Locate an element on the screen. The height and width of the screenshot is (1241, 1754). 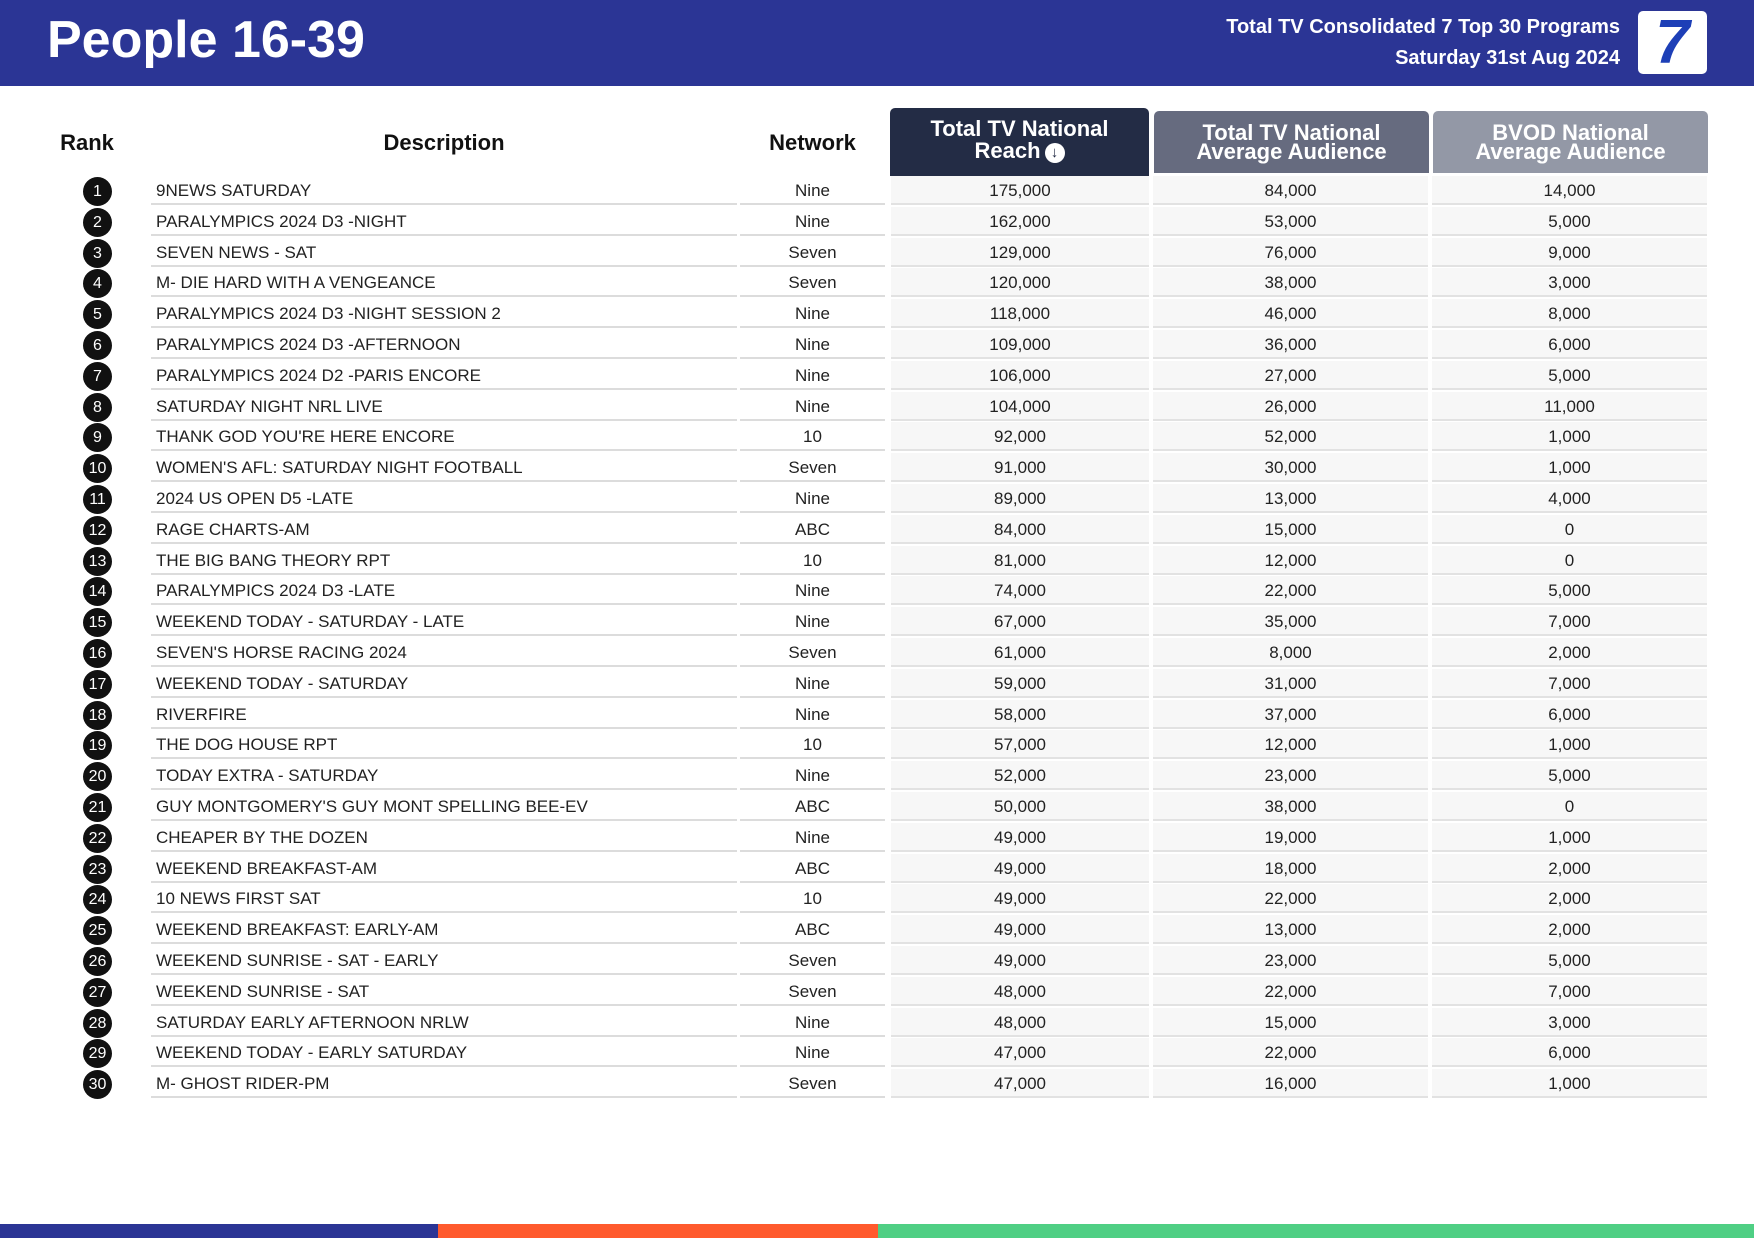
rank-badge: 12 is located at coordinates (97, 530).